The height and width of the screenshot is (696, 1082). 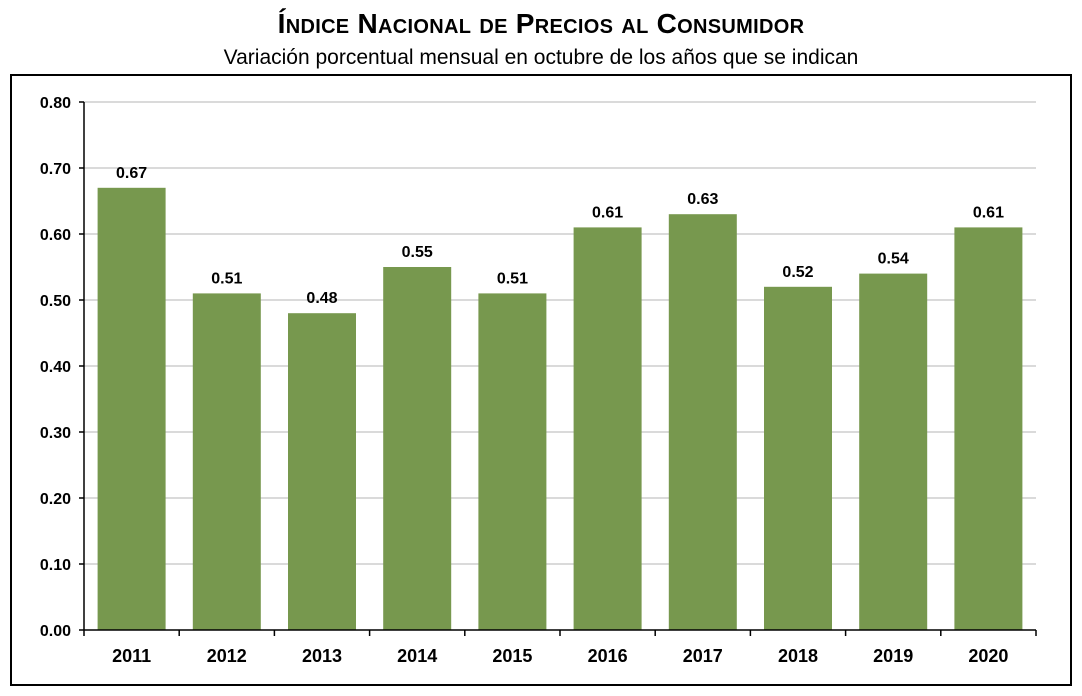 What do you see at coordinates (55, 235) in the screenshot?
I see `y-tick-label: 0.60` at bounding box center [55, 235].